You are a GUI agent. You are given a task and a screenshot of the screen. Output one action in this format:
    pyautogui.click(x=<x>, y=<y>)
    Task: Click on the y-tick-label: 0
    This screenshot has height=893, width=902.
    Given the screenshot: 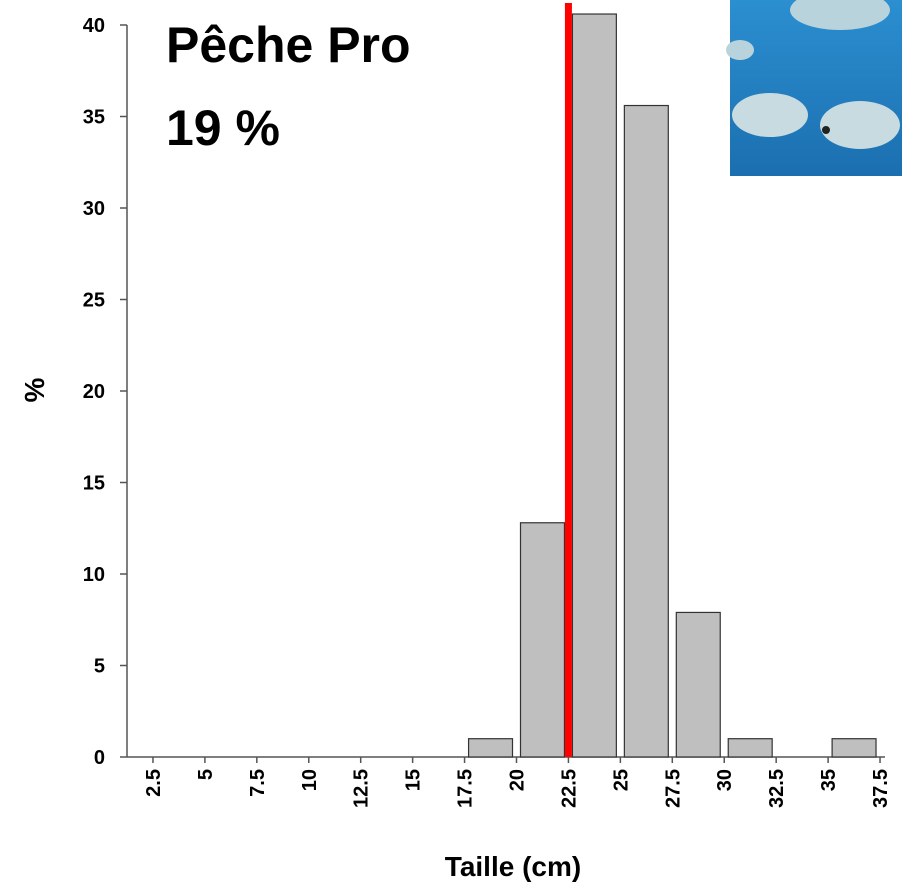 What is the action you would take?
    pyautogui.click(x=99, y=758)
    